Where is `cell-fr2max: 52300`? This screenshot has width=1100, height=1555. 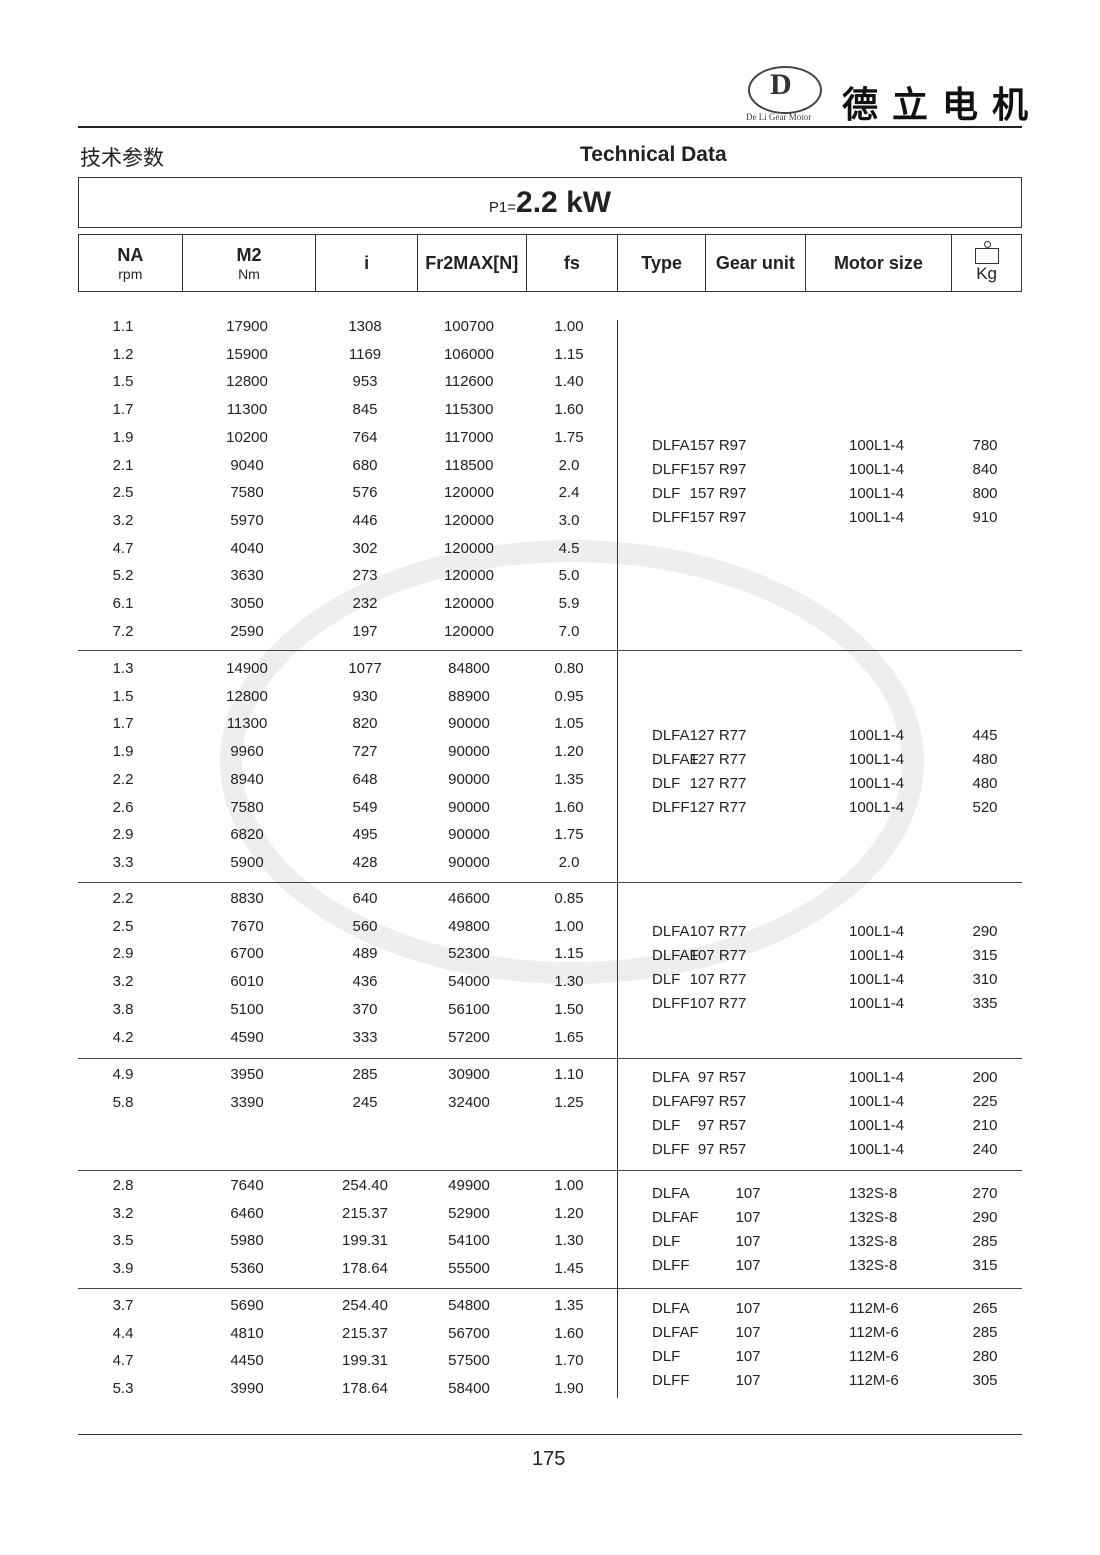
cell-fr2max: 52300 is located at coordinates (469, 954).